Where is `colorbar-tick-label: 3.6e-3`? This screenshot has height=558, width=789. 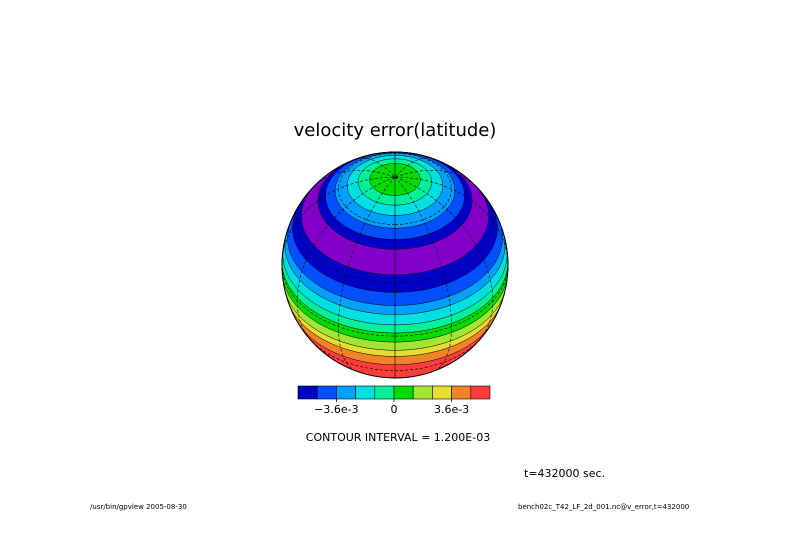
colorbar-tick-label: 3.6e-3 is located at coordinates (451, 409).